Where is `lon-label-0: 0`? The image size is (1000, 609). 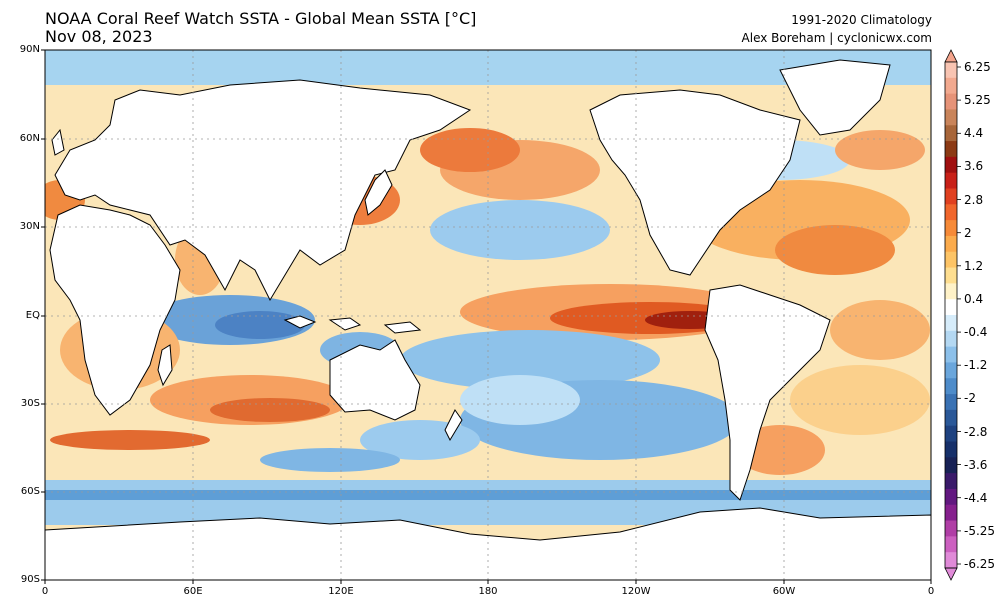 lon-label-0: 0 is located at coordinates (45, 591).